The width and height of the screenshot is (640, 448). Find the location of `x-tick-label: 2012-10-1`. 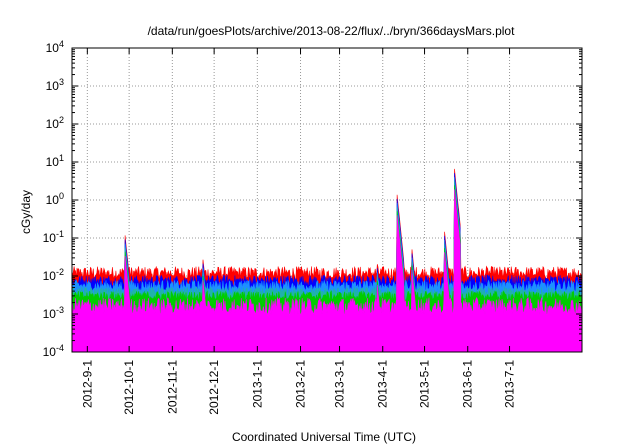

x-tick-label: 2012-10-1 is located at coordinates (129, 387).